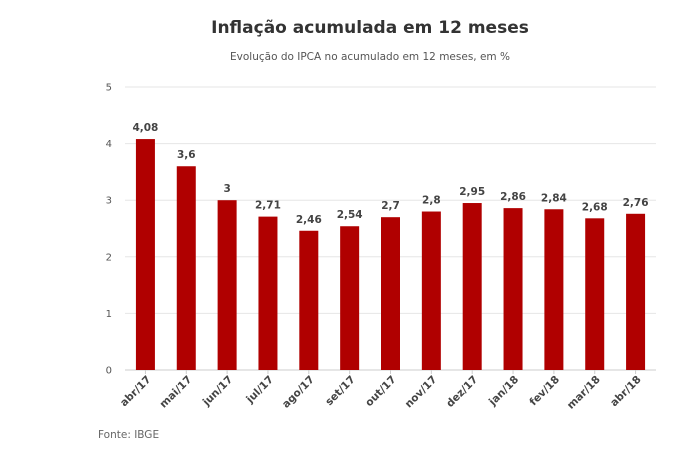 This screenshot has height=451, width=680. I want to click on x-tick-label: nov/17, so click(421, 392).